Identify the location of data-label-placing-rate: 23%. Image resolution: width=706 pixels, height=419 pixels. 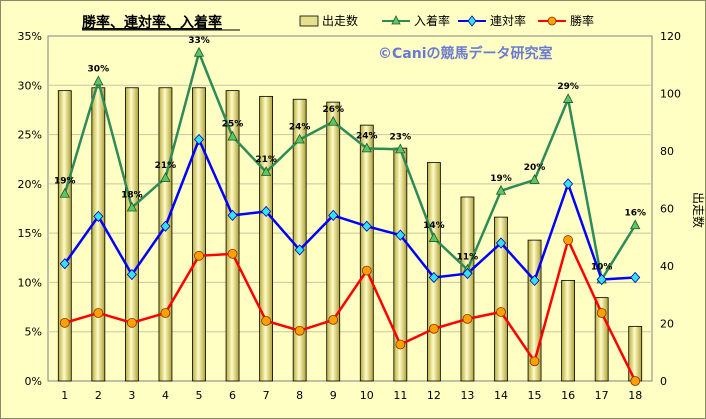
(401, 137).